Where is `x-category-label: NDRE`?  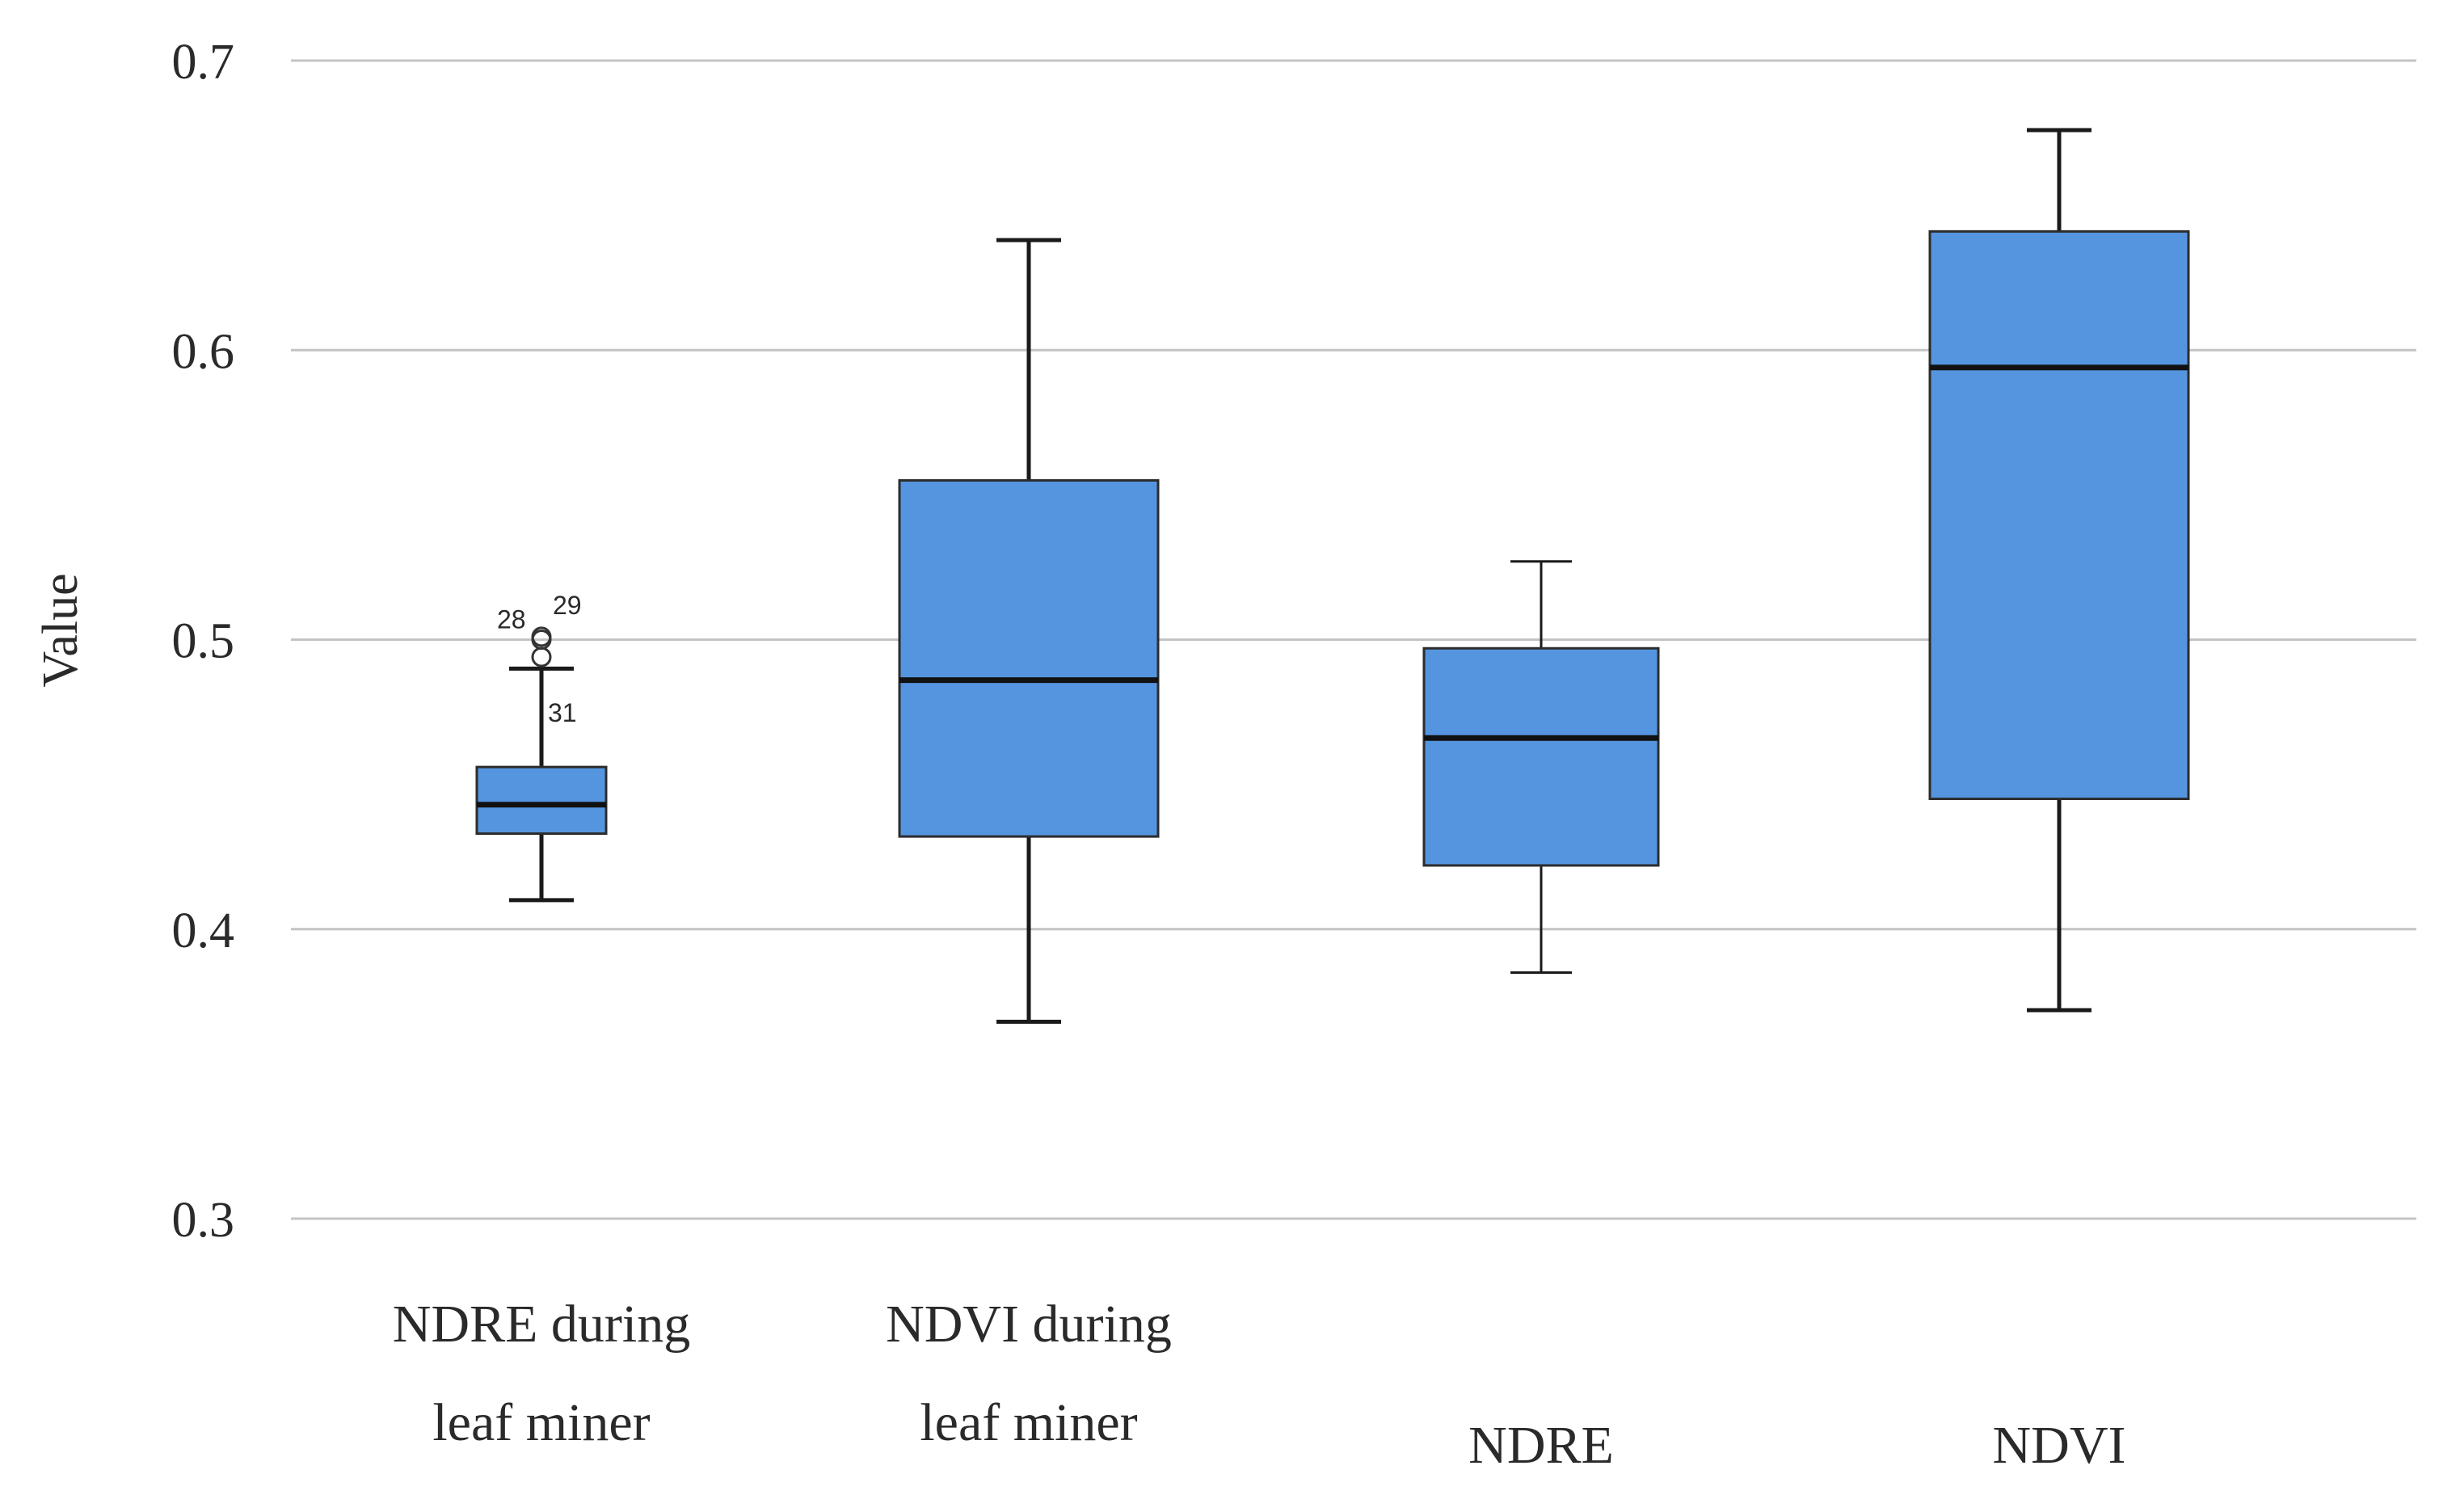
x-category-label: NDRE is located at coordinates (1541, 1445).